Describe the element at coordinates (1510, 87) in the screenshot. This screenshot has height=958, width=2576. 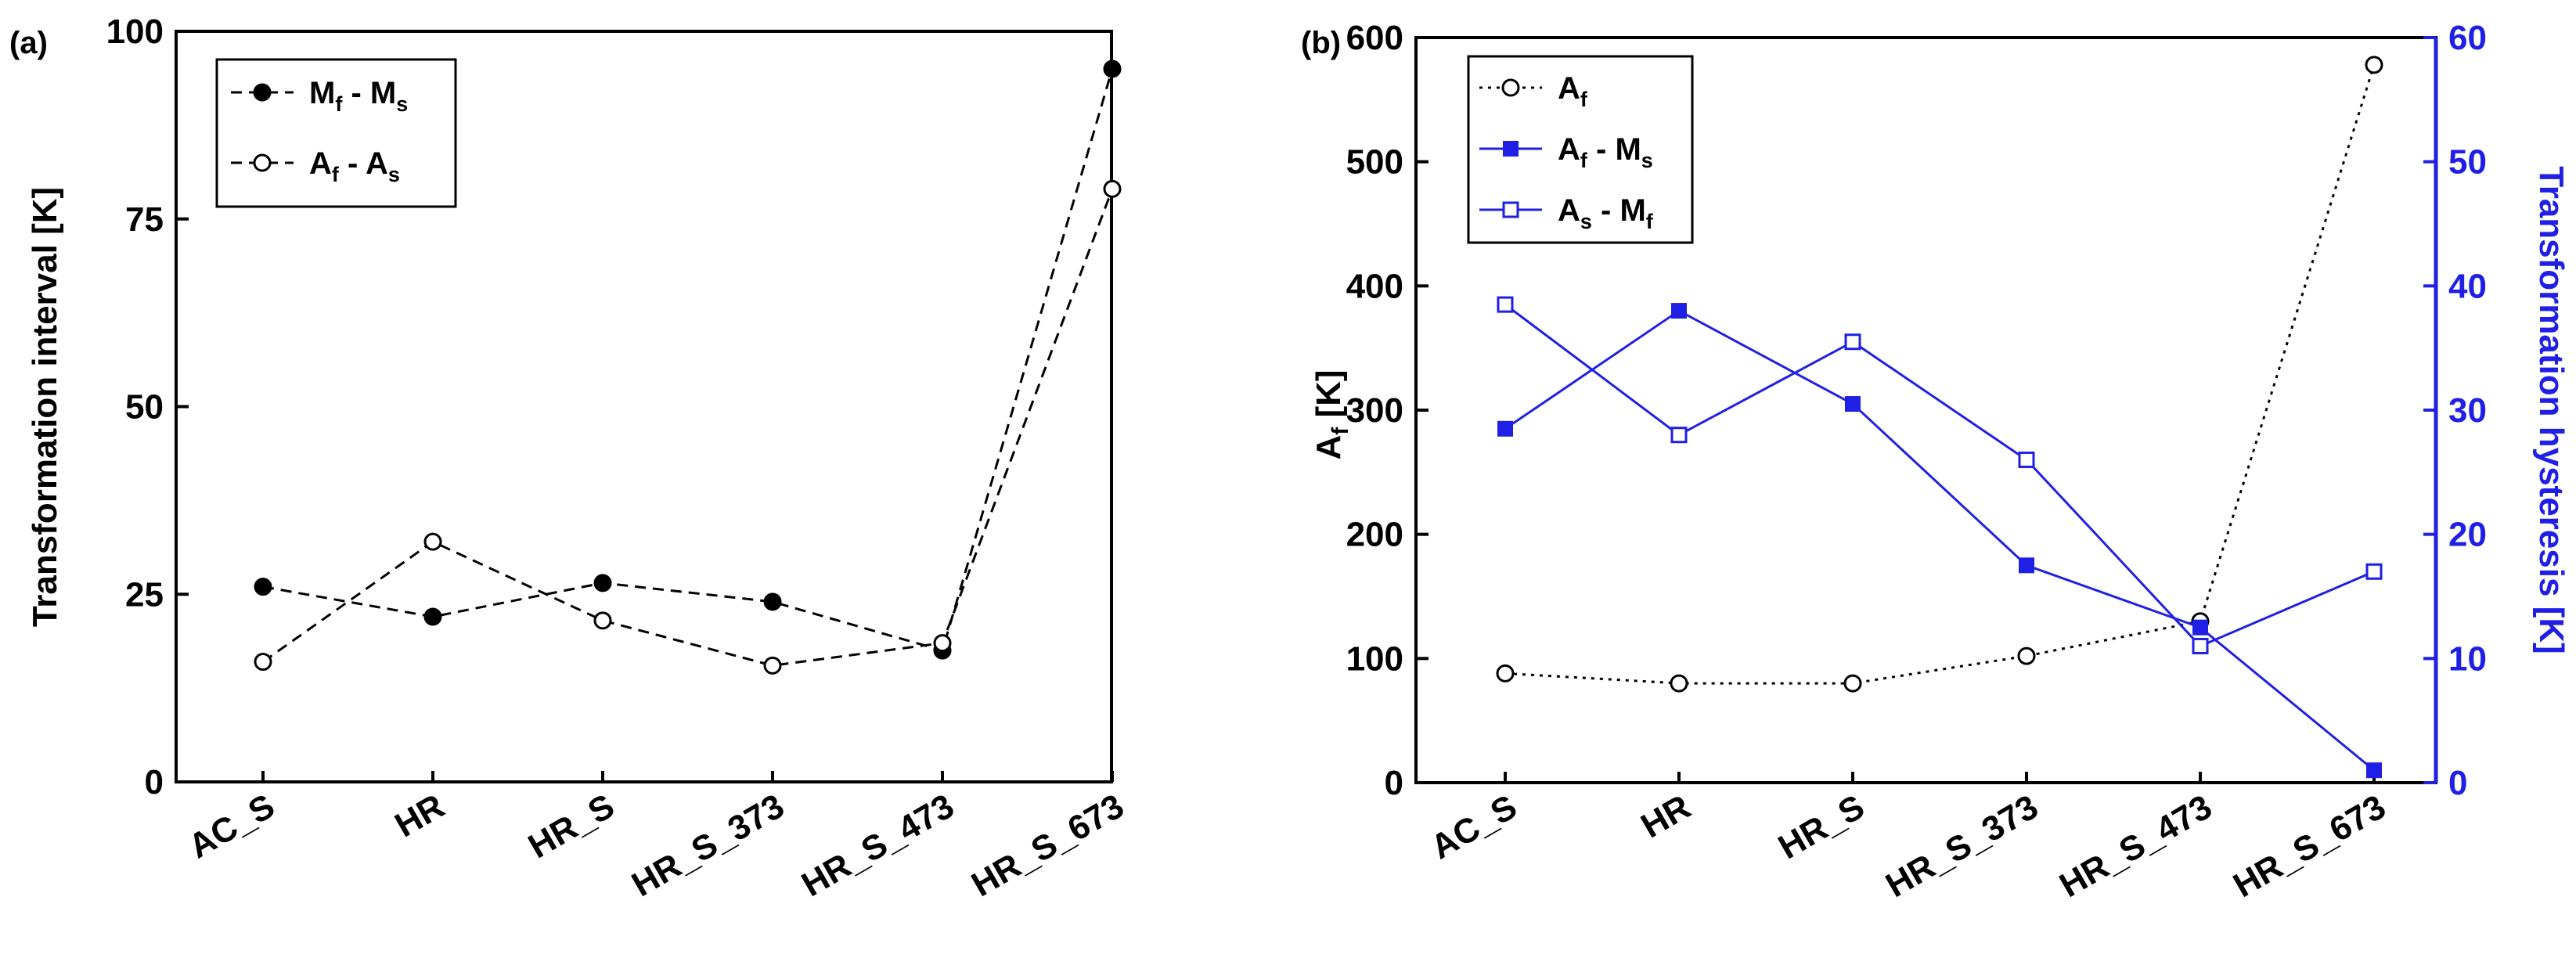
I see `panel-b-legend-marker-af` at that location.